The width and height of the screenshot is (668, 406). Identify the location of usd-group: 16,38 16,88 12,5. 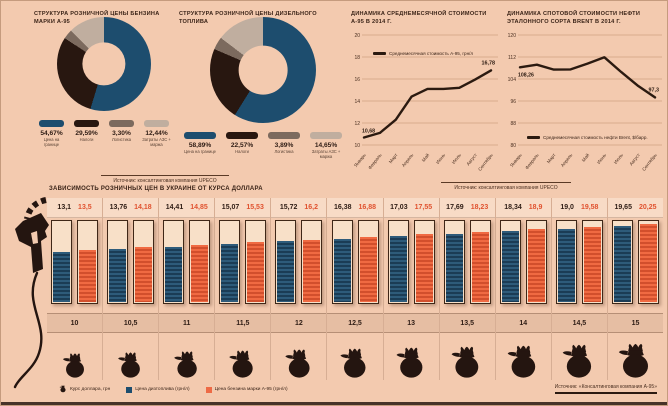
(354, 289).